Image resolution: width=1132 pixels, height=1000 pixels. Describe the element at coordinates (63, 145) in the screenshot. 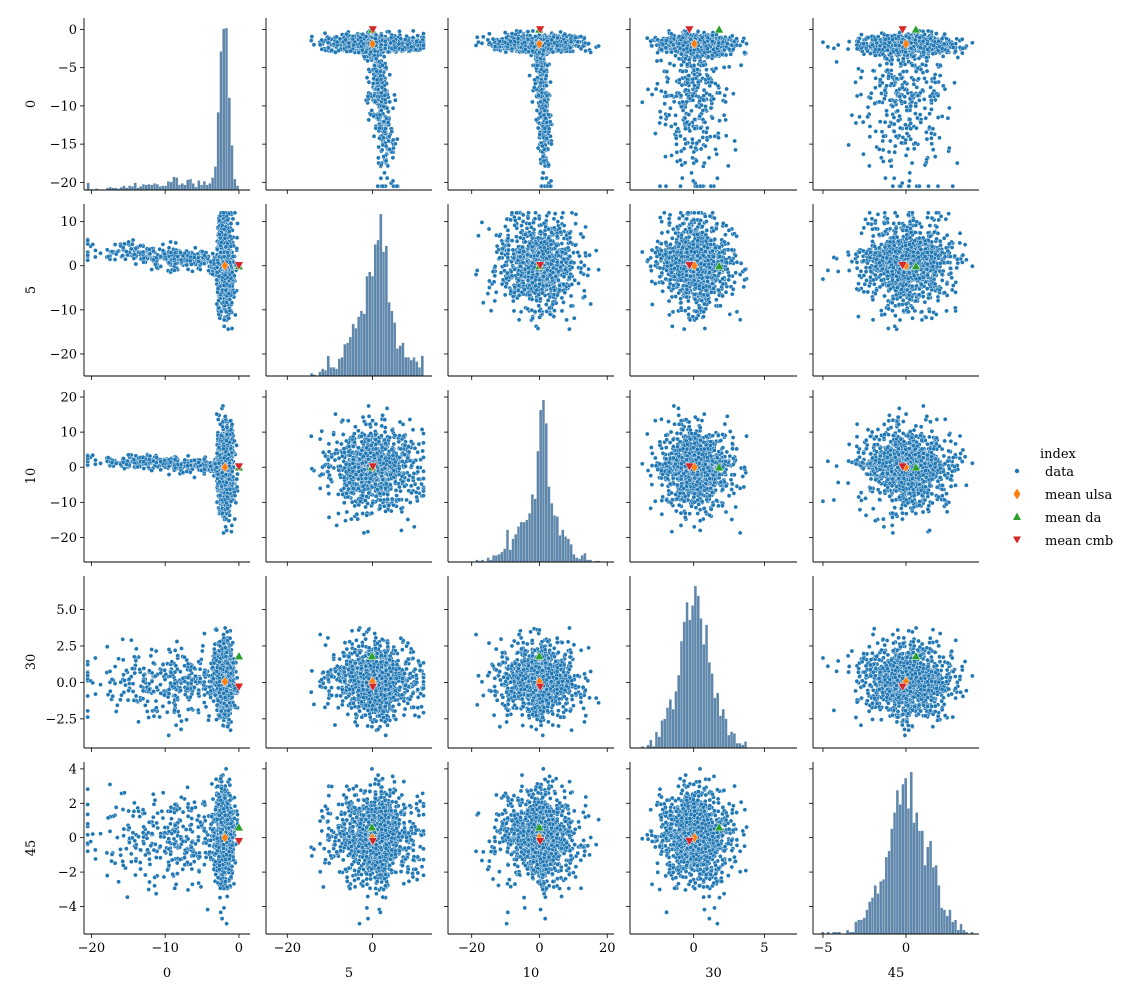

I see `y-tick-label: −15` at that location.